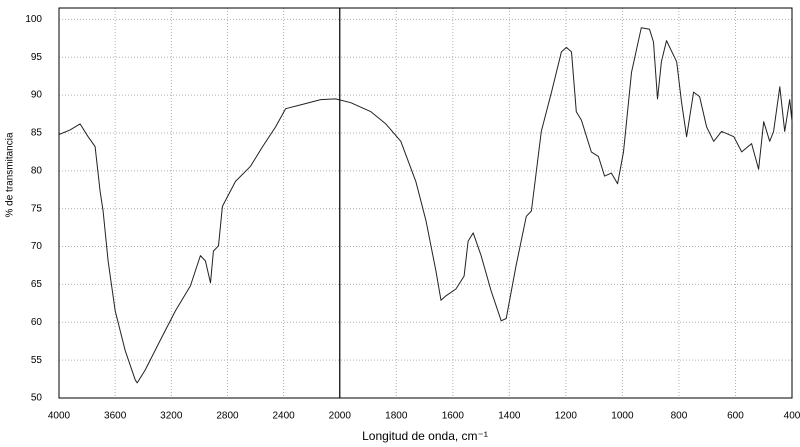  Describe the element at coordinates (37, 57) in the screenshot. I see `y-tick-label: 95` at that location.